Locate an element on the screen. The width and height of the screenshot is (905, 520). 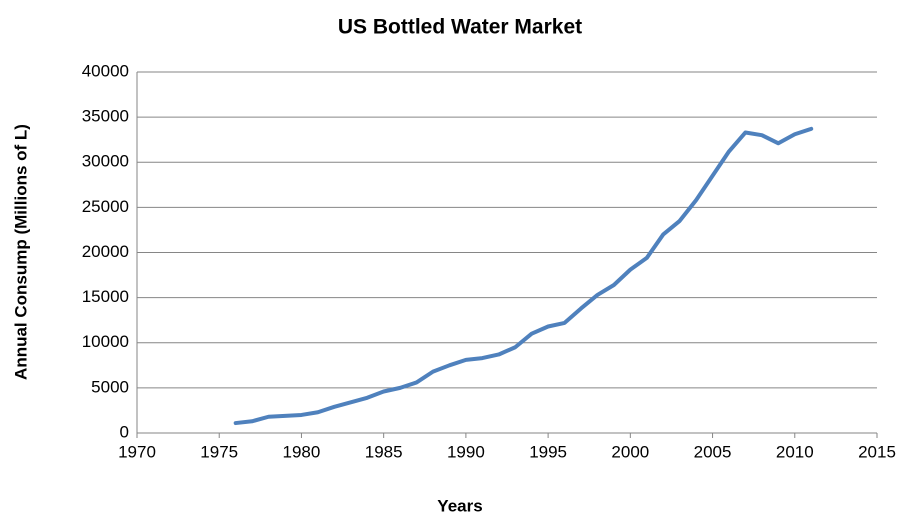
x-axis-label: Years is located at coordinates (459, 505).